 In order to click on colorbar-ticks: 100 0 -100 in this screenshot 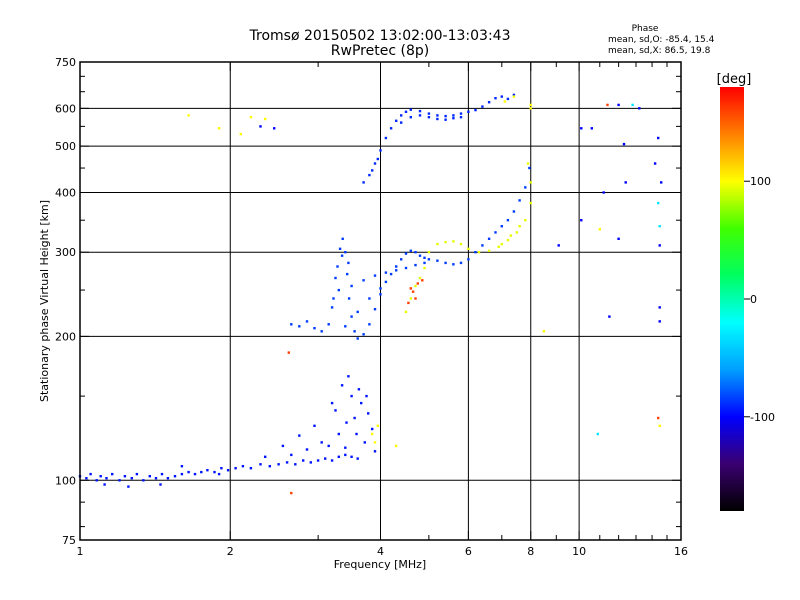, I will do `click(759, 299)`.